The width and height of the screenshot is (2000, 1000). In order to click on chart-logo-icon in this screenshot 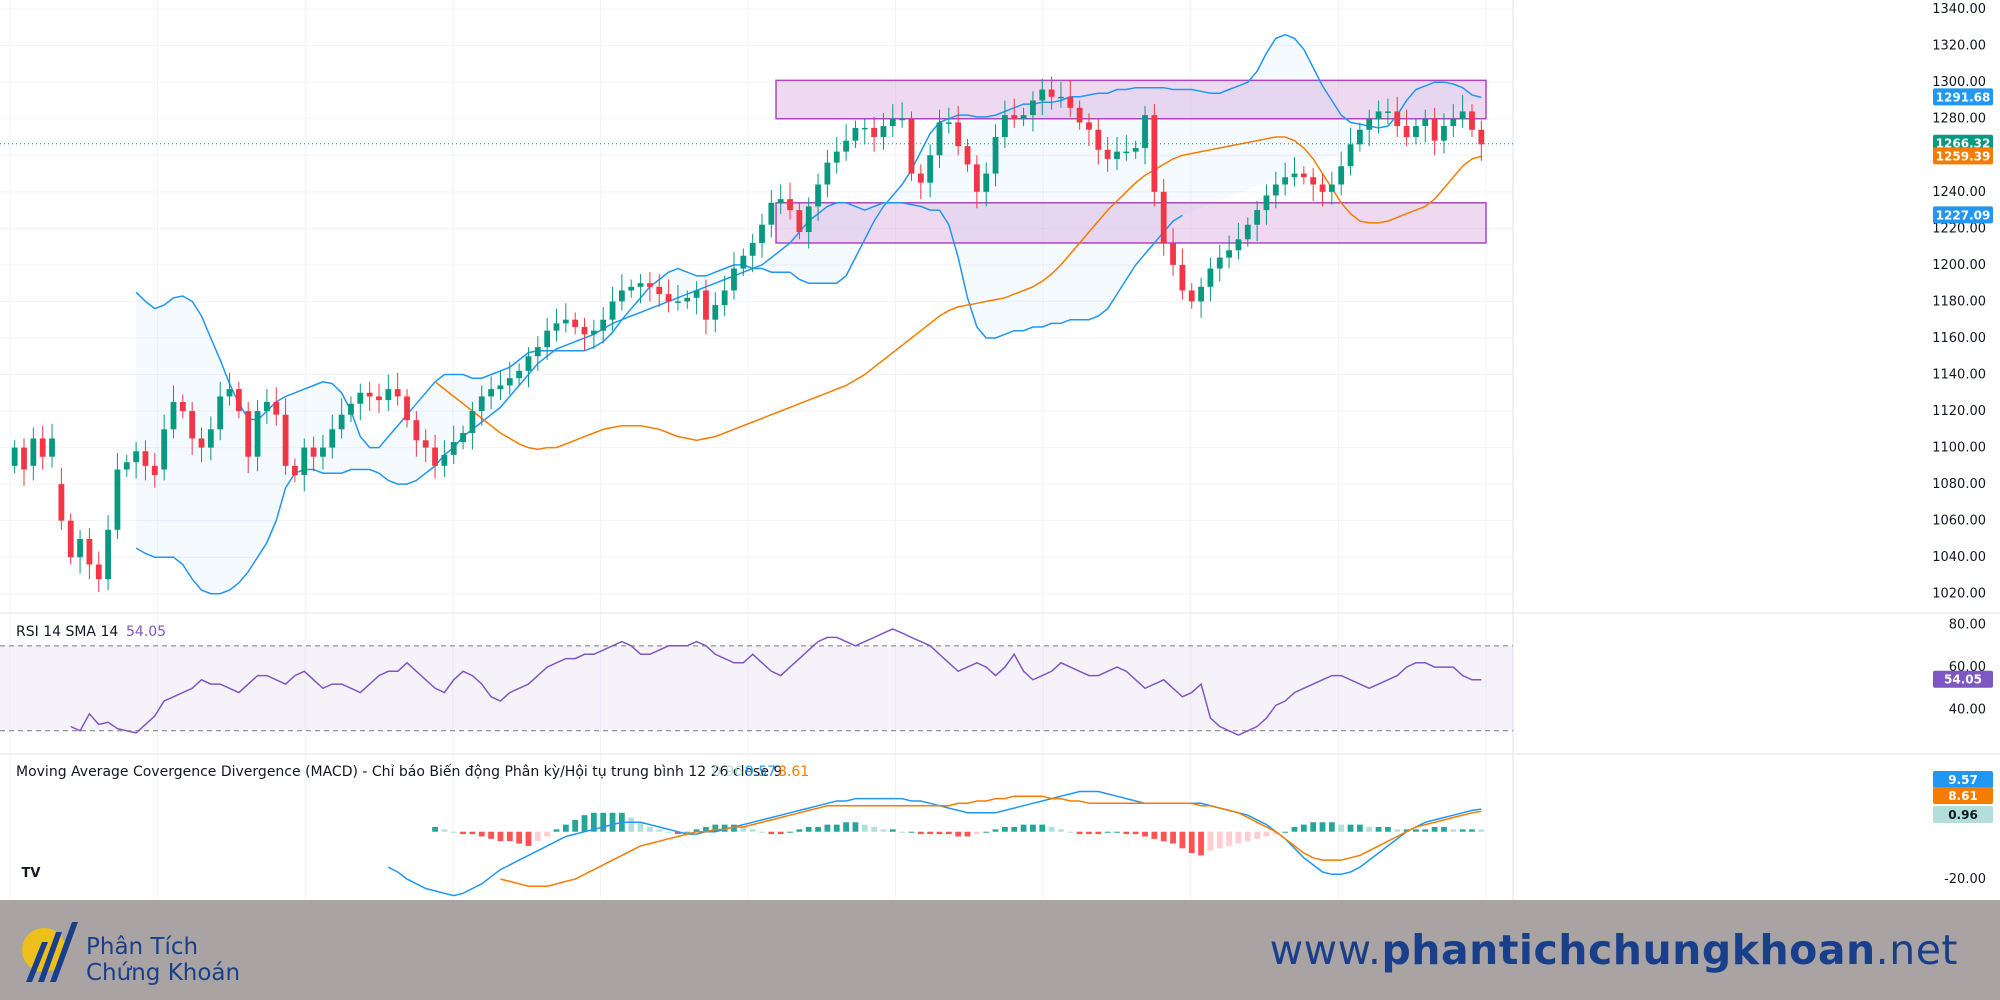, I will do `click(50, 952)`.